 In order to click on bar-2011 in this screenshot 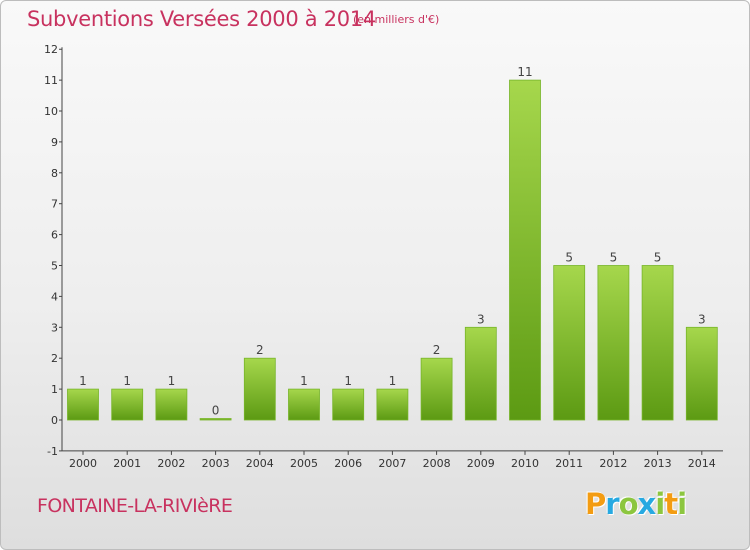, I will do `click(569, 343)`.